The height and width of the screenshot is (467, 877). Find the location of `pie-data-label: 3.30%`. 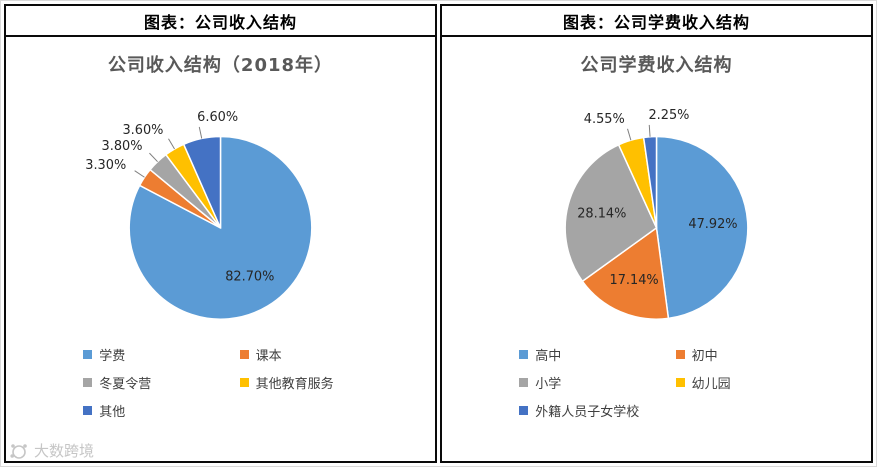

pie-data-label: 3.30% is located at coordinates (105, 165).